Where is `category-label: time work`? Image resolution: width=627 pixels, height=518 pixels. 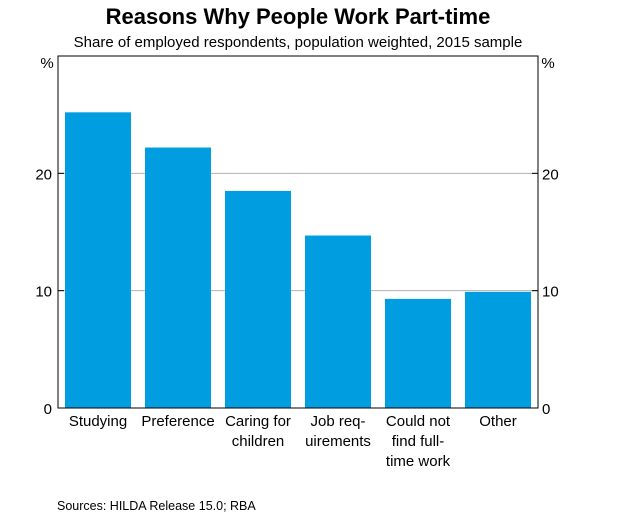 category-label: time work is located at coordinates (418, 461).